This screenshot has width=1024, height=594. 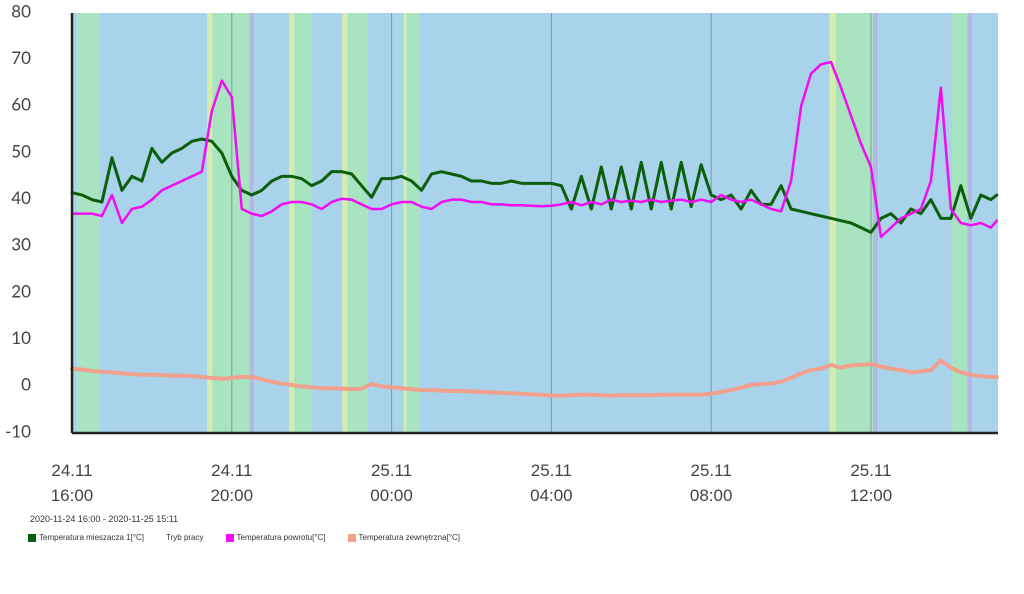 What do you see at coordinates (281, 537) in the screenshot?
I see `legend-label: Temperatura powrotu[°C]` at bounding box center [281, 537].